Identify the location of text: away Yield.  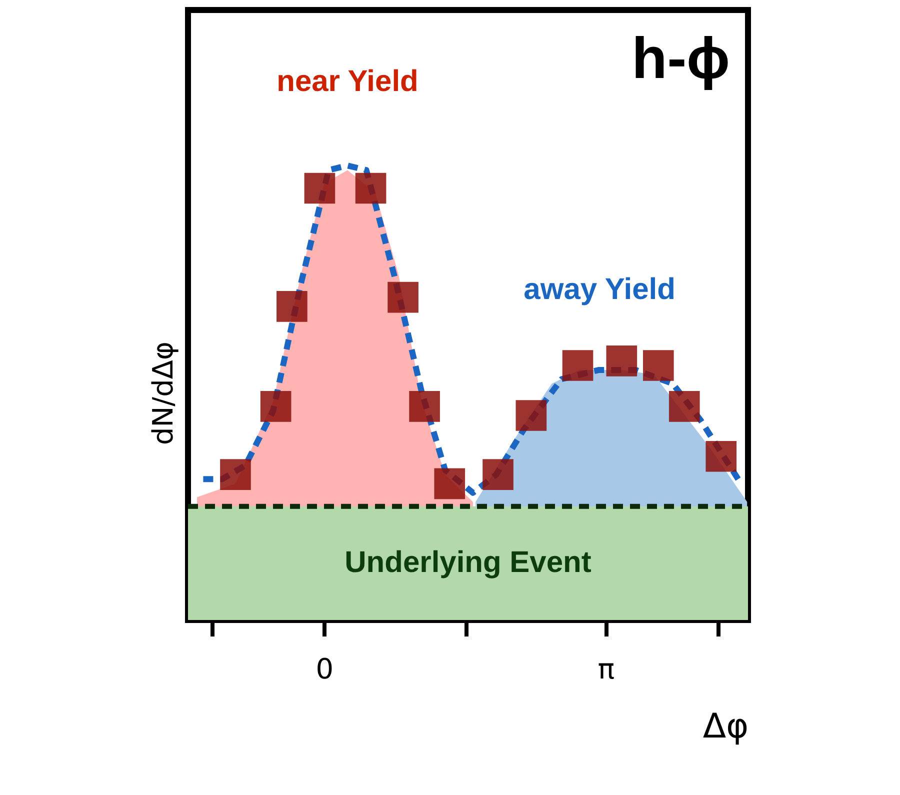
(600, 289).